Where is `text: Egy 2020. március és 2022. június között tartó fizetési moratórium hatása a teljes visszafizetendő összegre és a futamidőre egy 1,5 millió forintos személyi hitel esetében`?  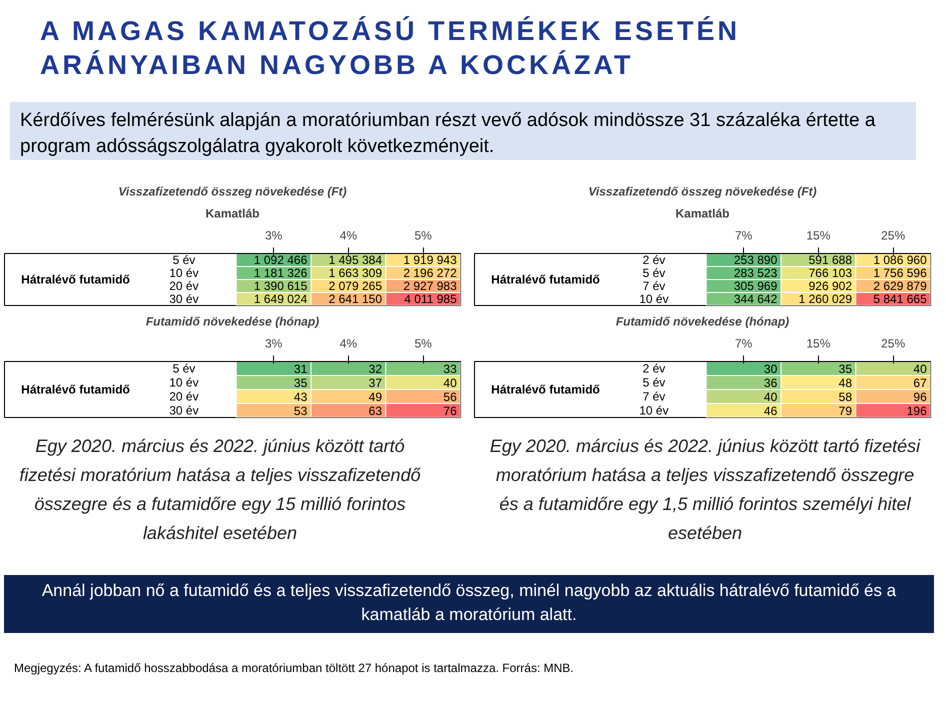
text: Egy 2020. március és 2022. június között tartó fizetési moratórium hatása a teljes visszafizetendő összegre és a futamidőre egy 1,5 millió forintos személyi hitel esetében is located at coordinates (705, 490).